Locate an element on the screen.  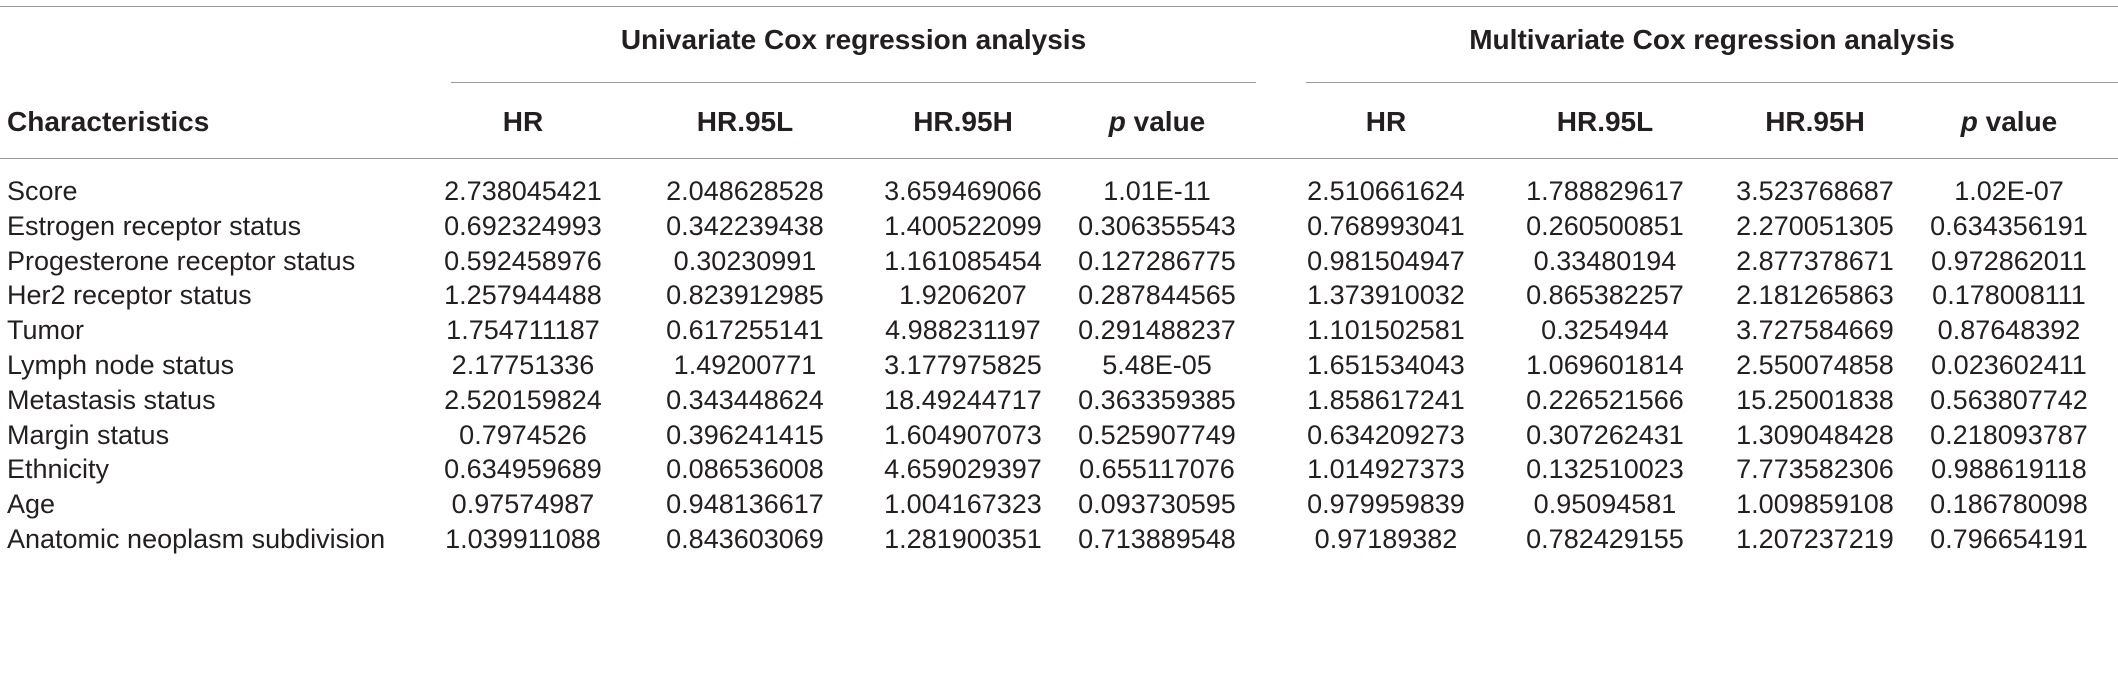
multi-hr95h-cell: 7.773582306 is located at coordinates (1815, 469).